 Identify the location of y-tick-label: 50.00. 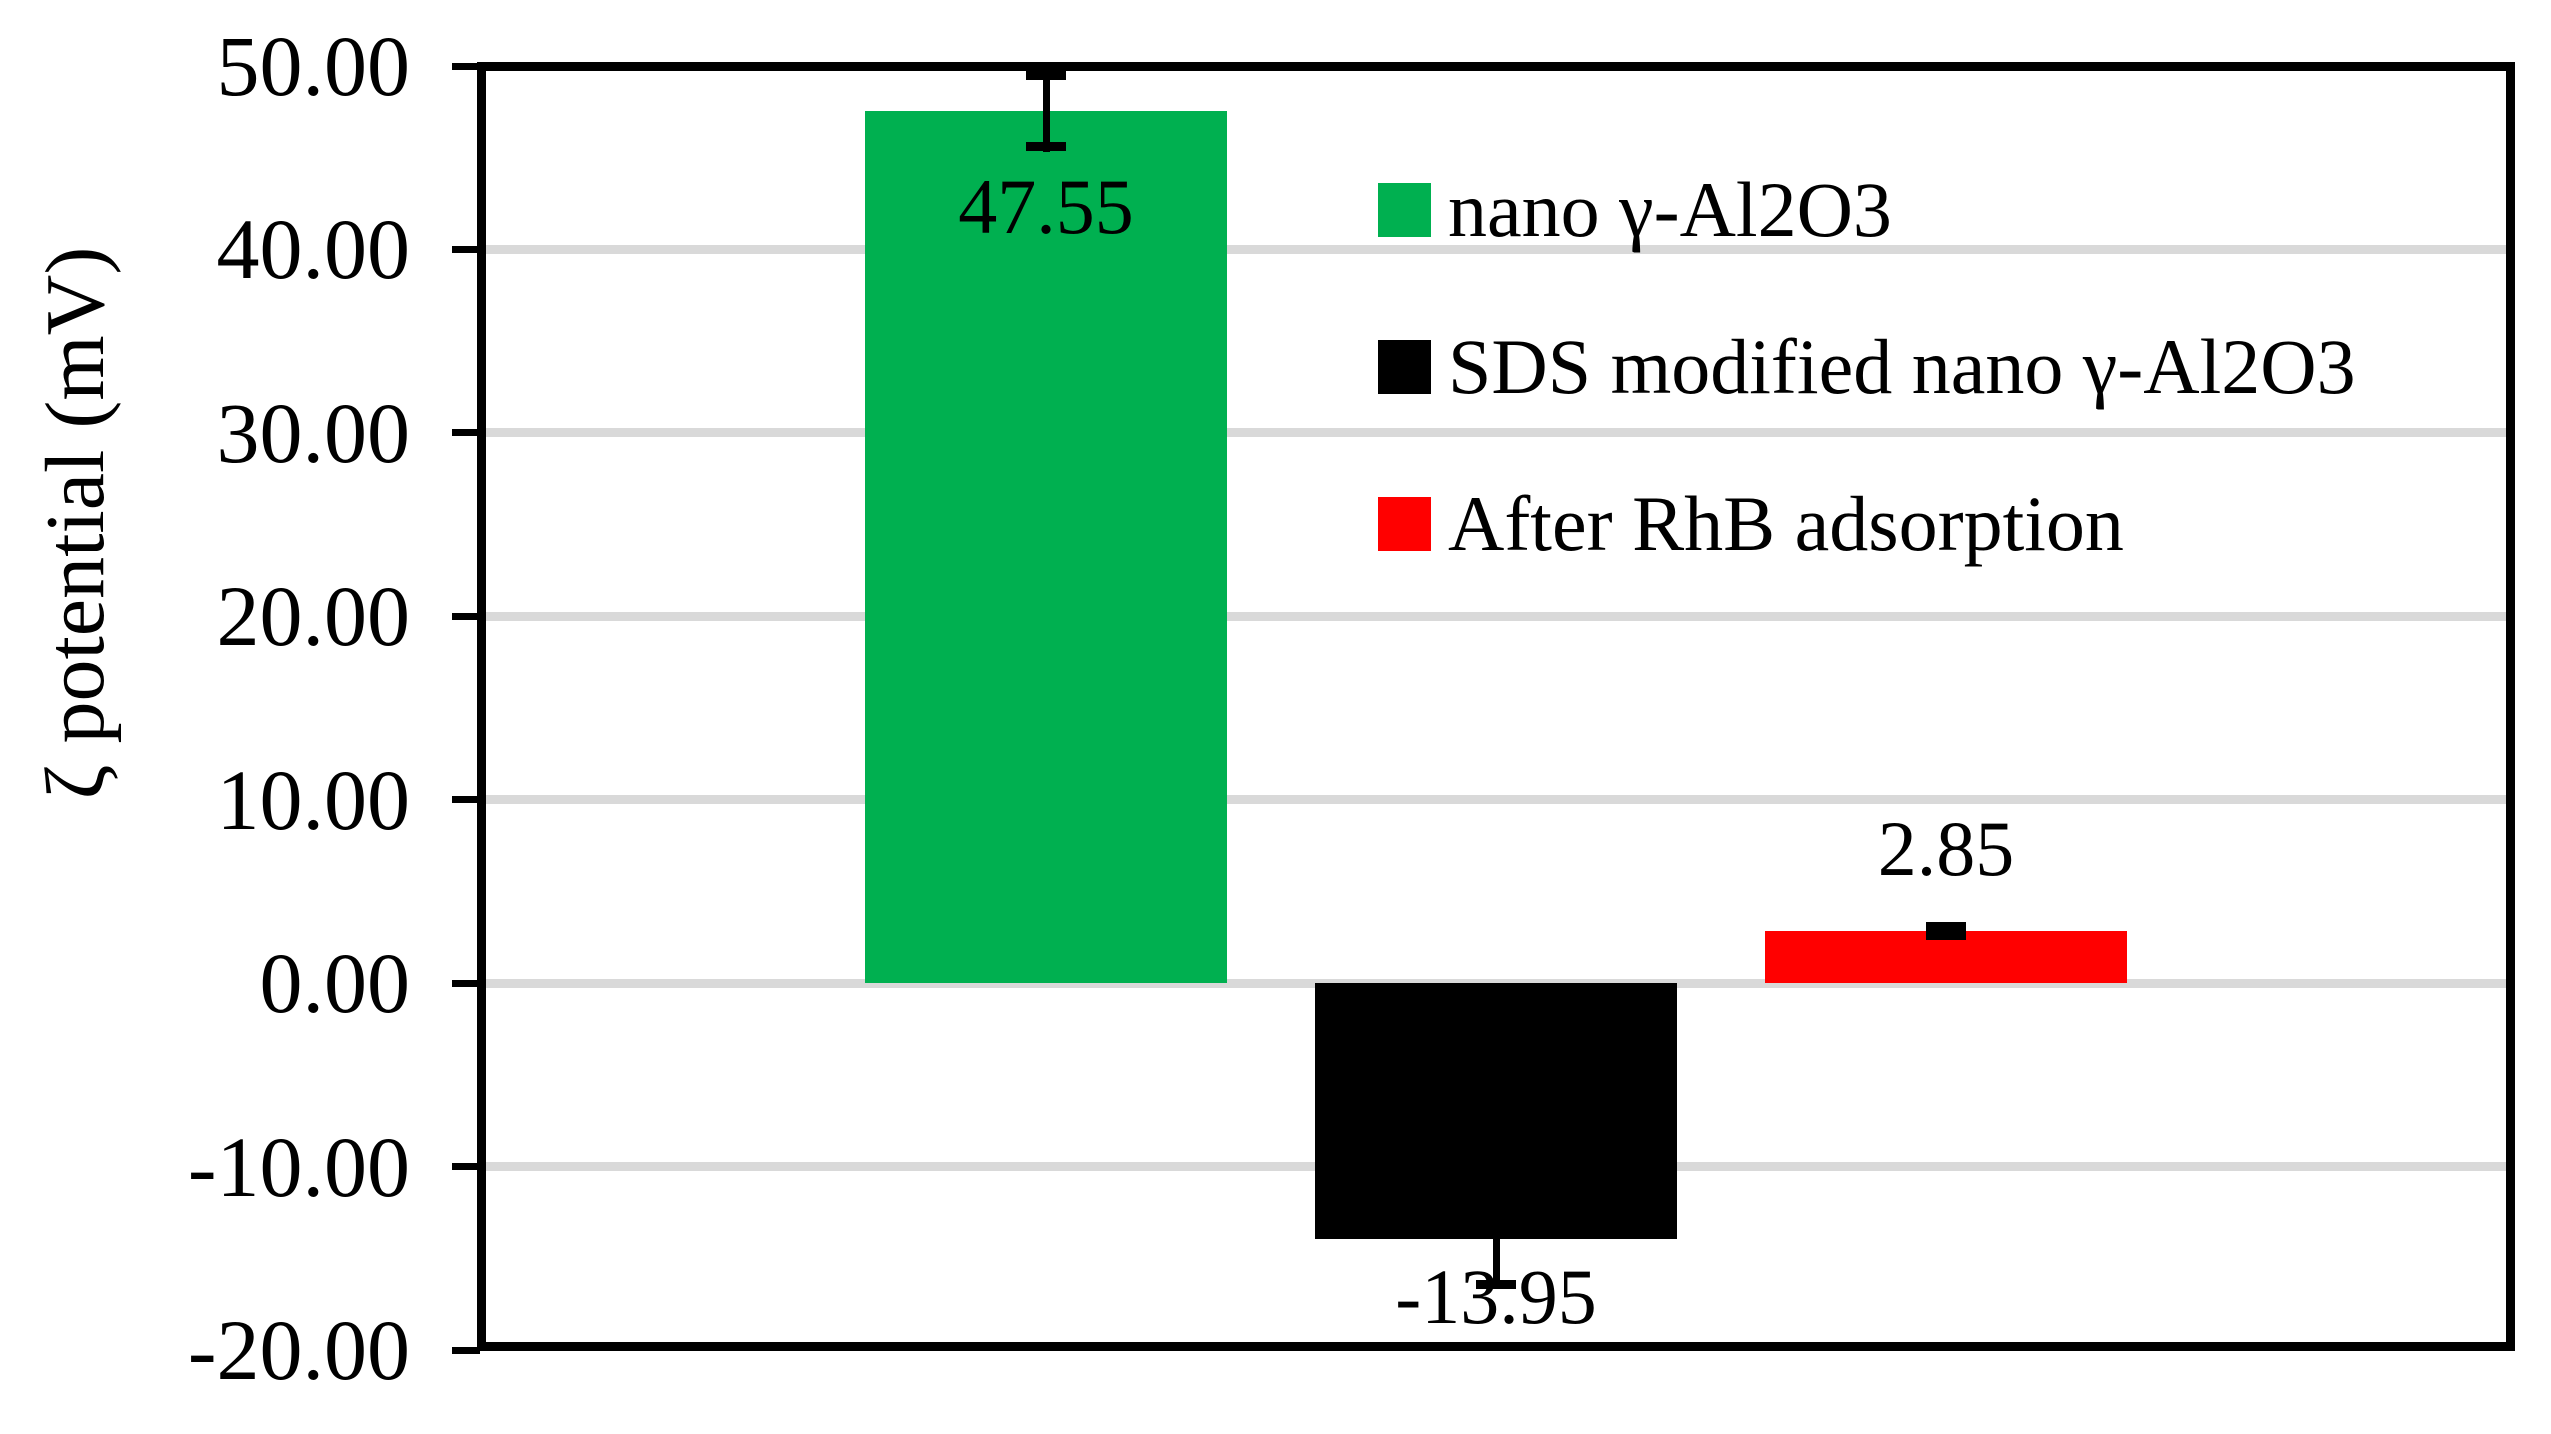
(313, 66).